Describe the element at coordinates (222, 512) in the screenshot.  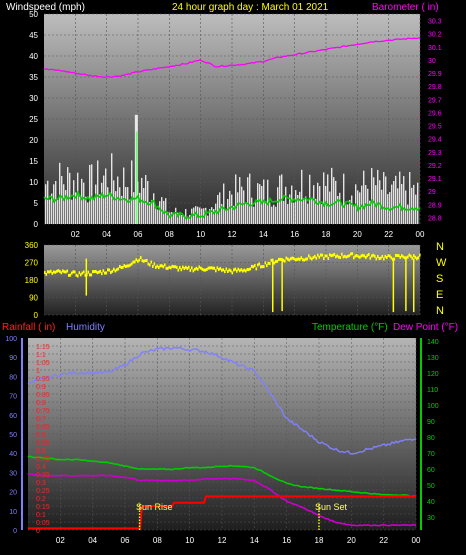
I see `rainfall-line` at that location.